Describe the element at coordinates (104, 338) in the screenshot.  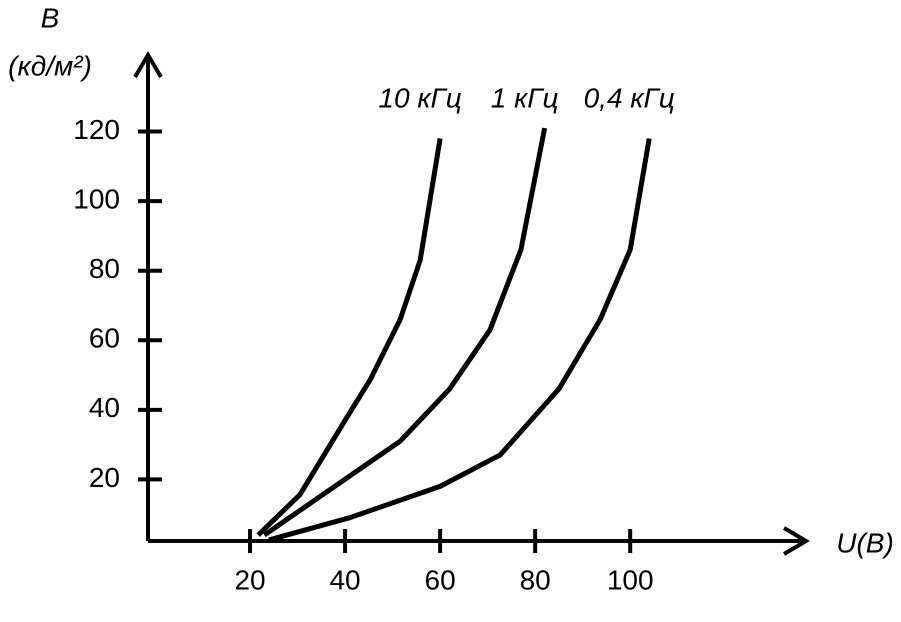
I see `y-tick-label: 60` at that location.